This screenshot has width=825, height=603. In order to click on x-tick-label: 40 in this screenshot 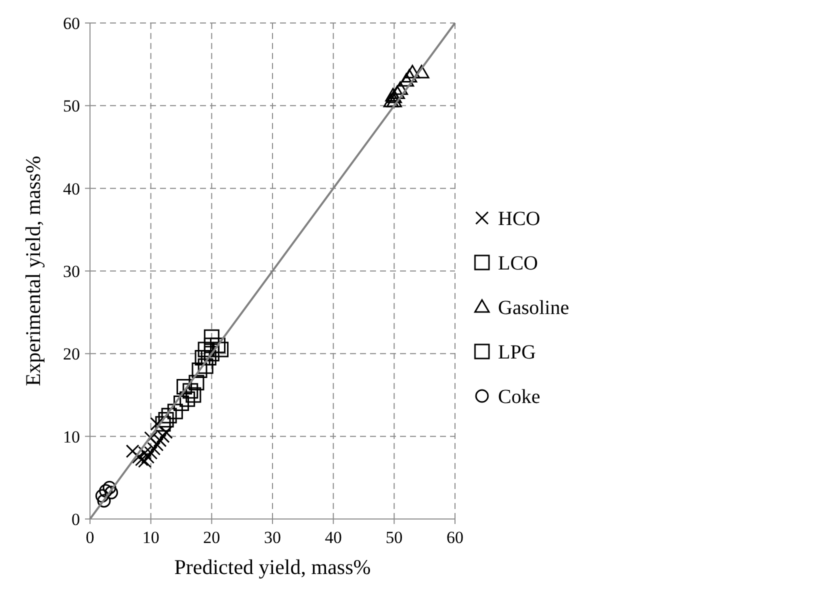, I will do `click(333, 537)`.